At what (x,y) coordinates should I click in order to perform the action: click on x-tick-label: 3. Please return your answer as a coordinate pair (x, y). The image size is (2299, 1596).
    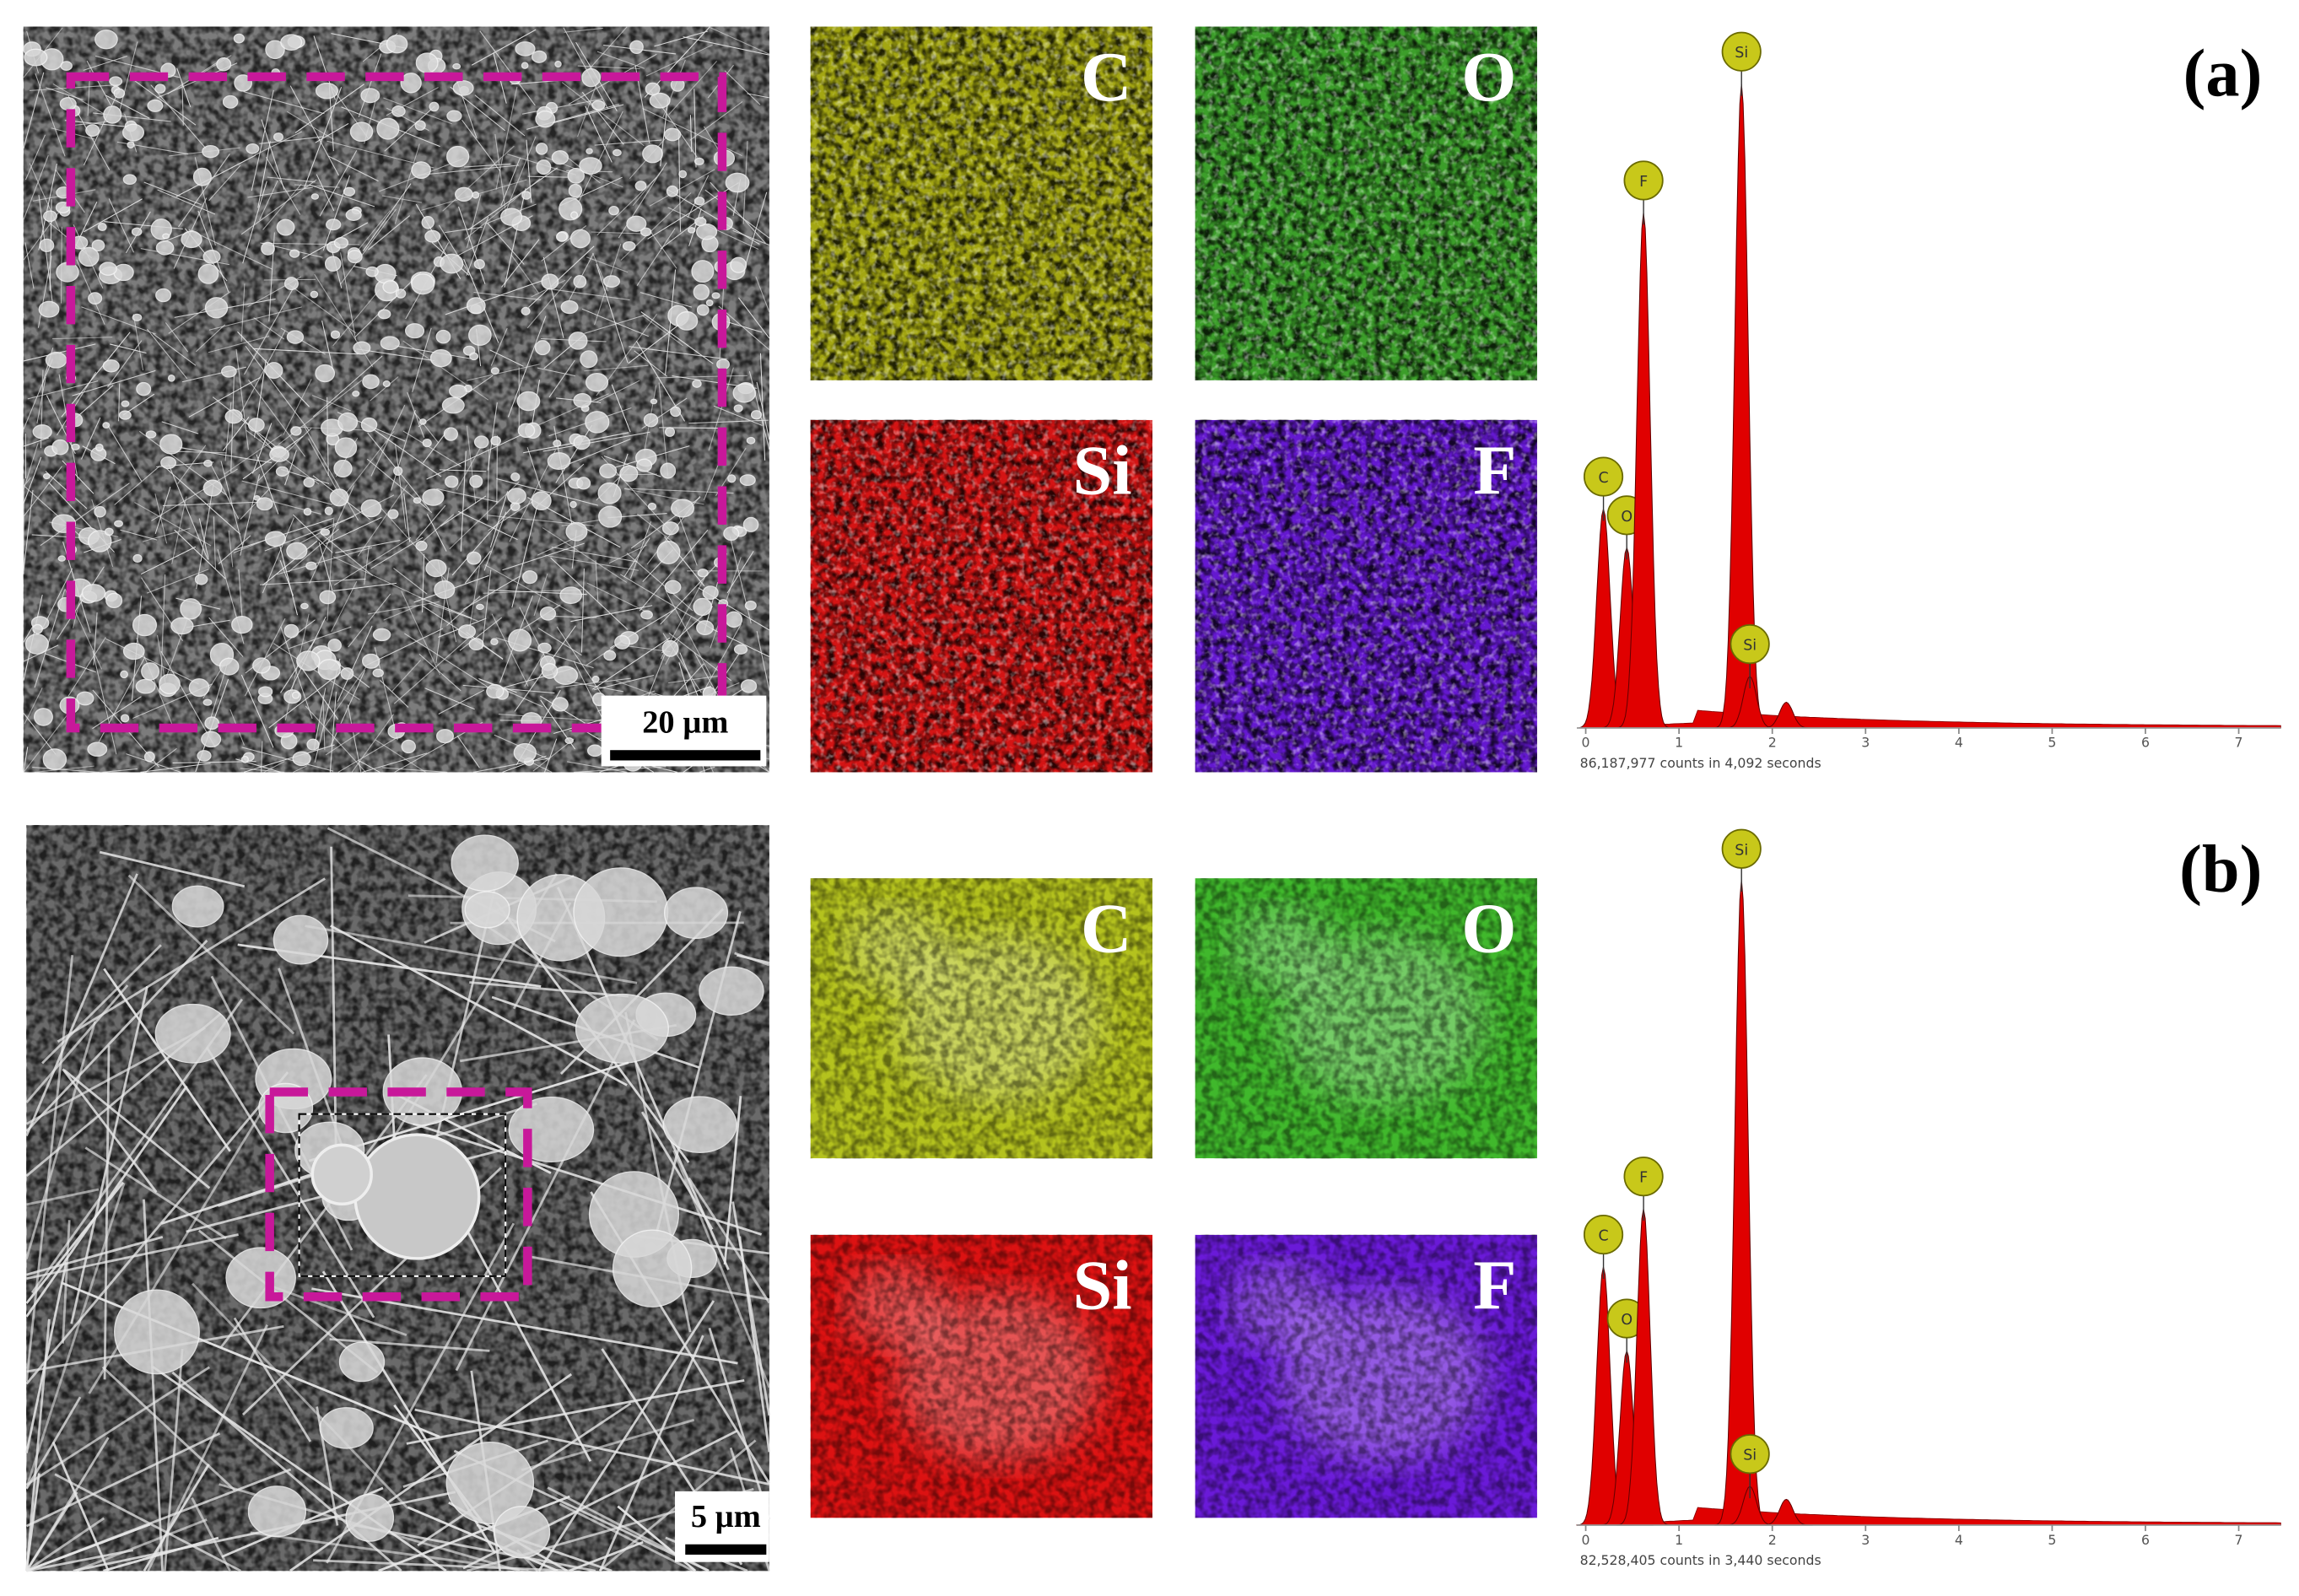
    Looking at the image, I should click on (1865, 743).